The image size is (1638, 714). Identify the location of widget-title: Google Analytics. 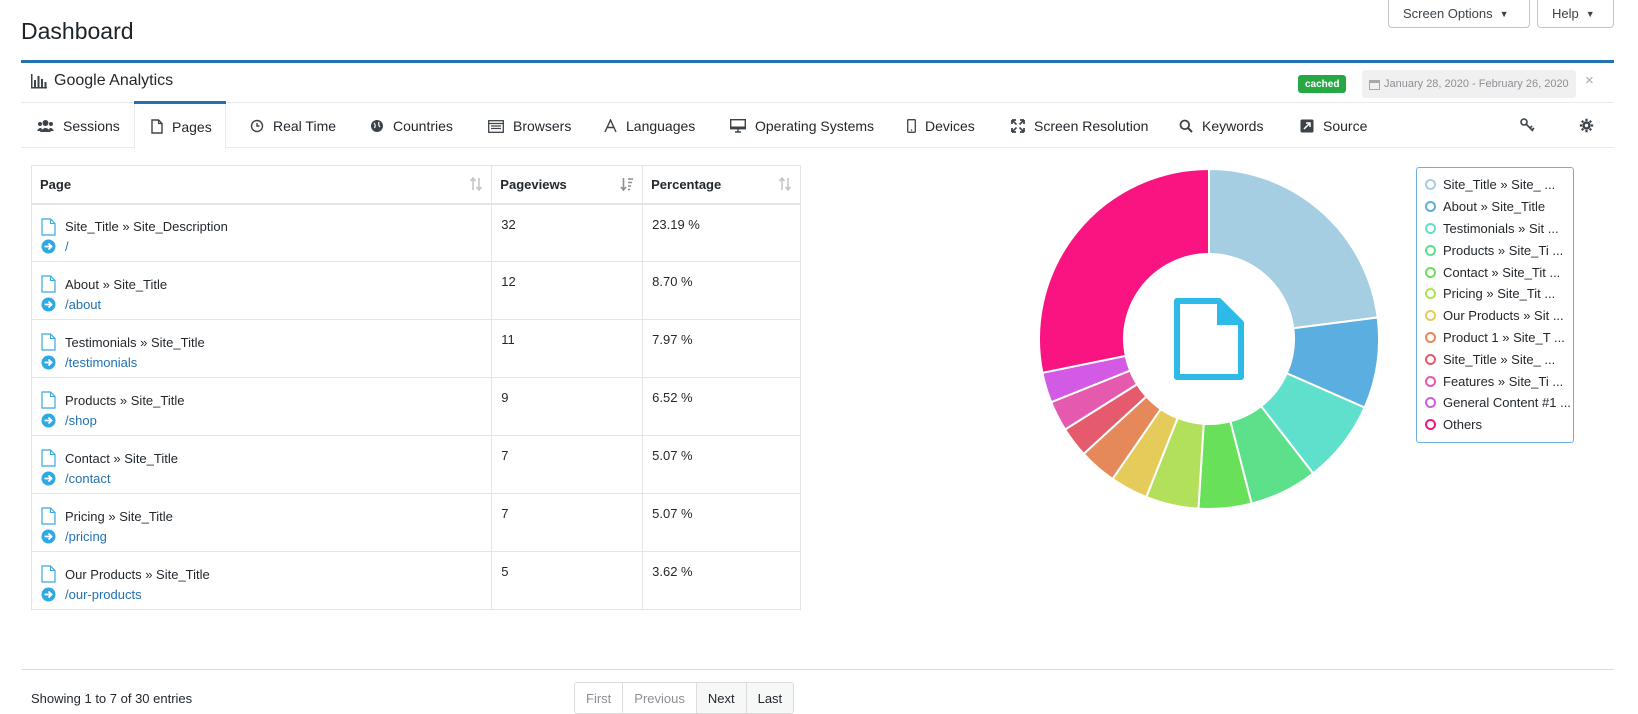
(101, 81).